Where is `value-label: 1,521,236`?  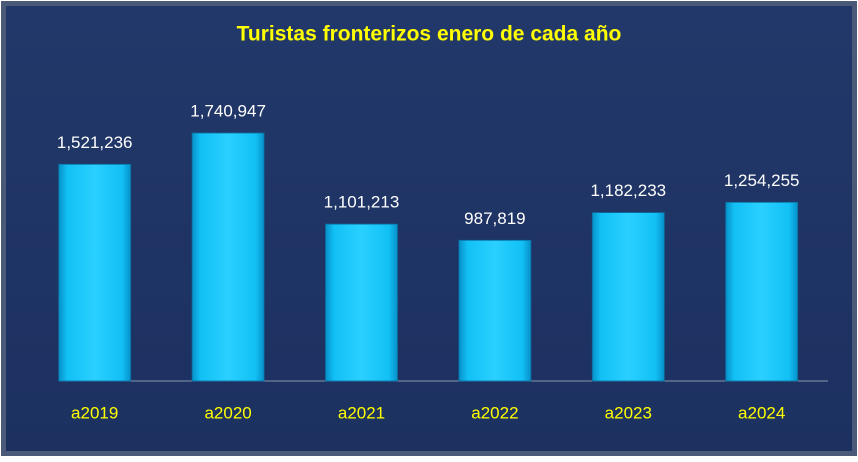 value-label: 1,521,236 is located at coordinates (95, 142).